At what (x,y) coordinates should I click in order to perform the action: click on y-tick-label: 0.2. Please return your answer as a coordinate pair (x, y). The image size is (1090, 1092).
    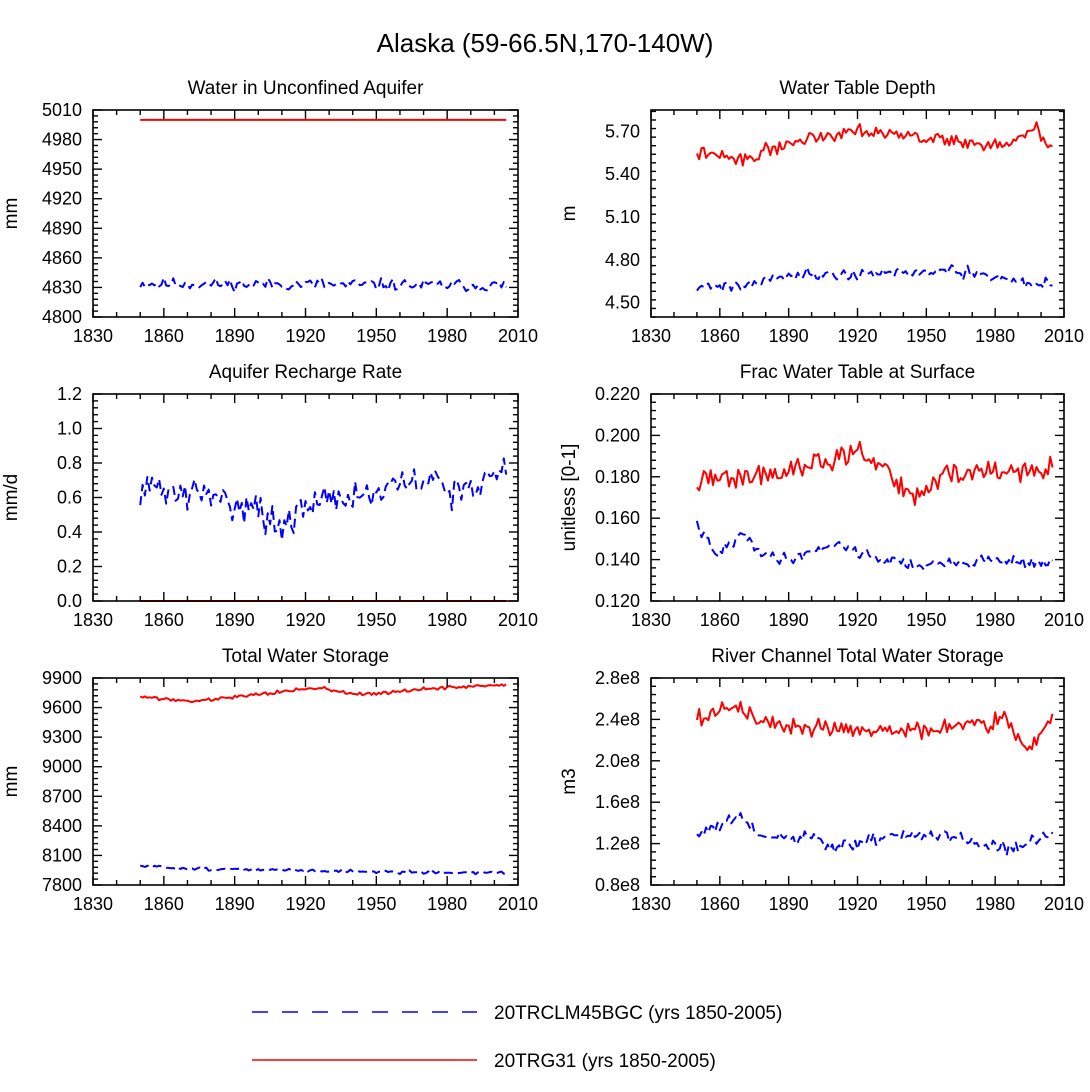
    Looking at the image, I should click on (69, 567).